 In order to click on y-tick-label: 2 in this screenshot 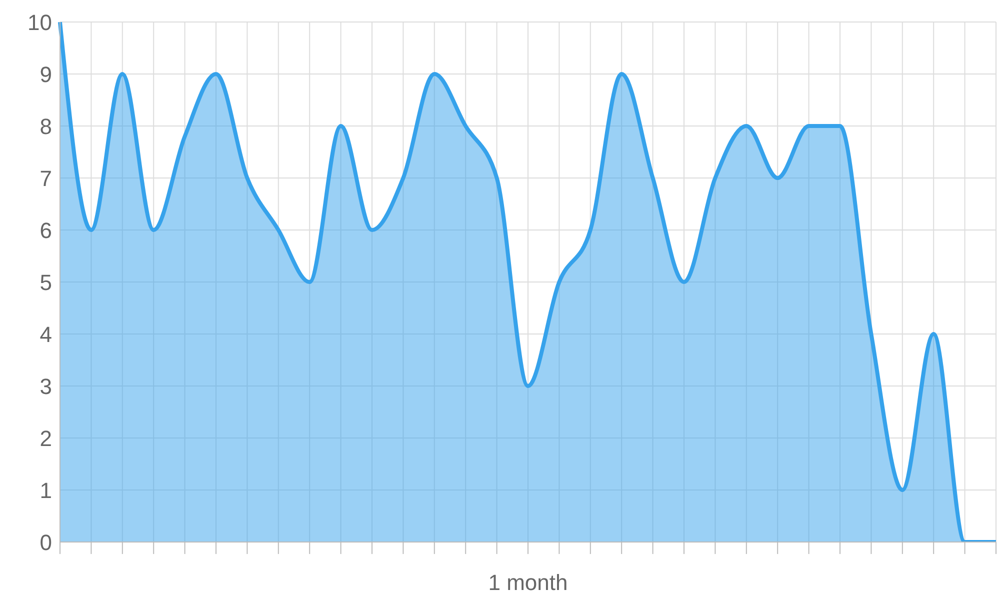, I will do `click(46, 438)`.